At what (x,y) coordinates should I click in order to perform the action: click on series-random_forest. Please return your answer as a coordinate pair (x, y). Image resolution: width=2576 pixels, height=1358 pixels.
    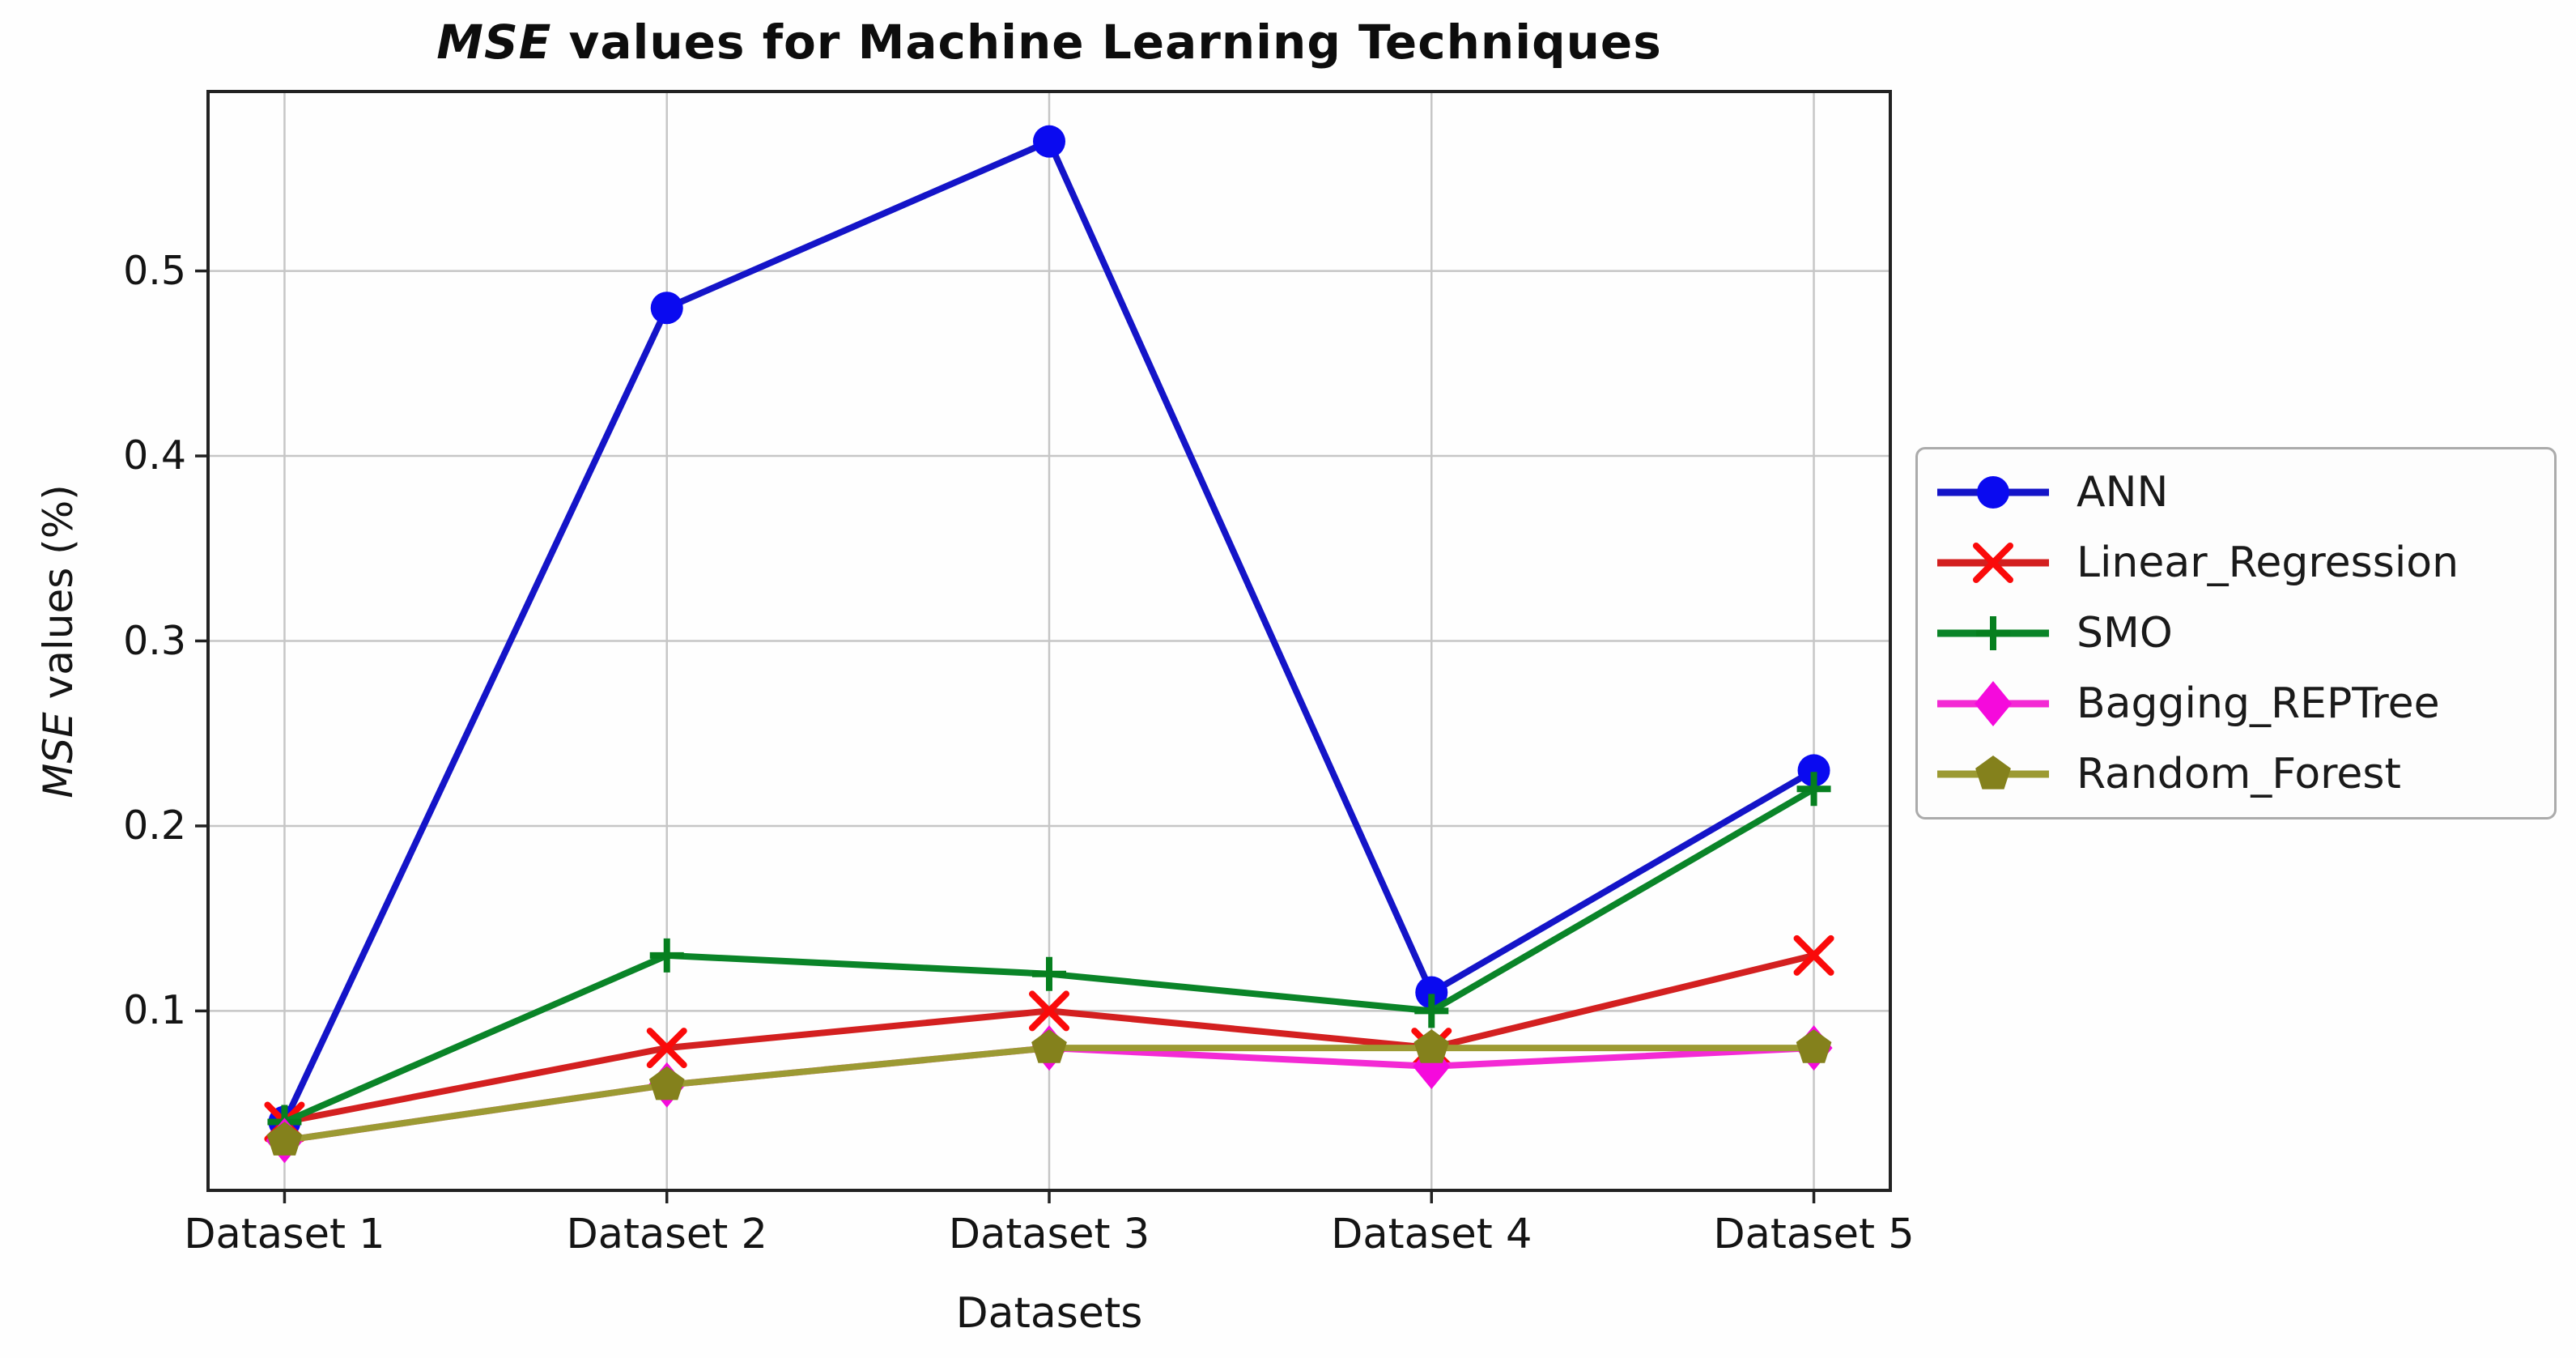
    Looking at the image, I should click on (1049, 1092).